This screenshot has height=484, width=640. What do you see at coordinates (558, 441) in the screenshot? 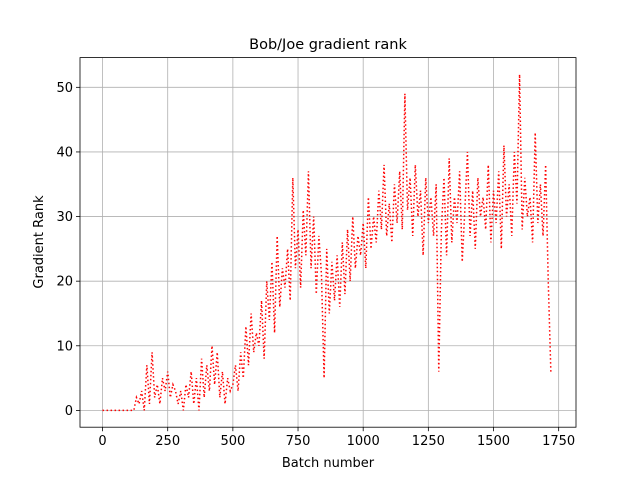
I see `x-tick-label: 1750` at bounding box center [558, 441].